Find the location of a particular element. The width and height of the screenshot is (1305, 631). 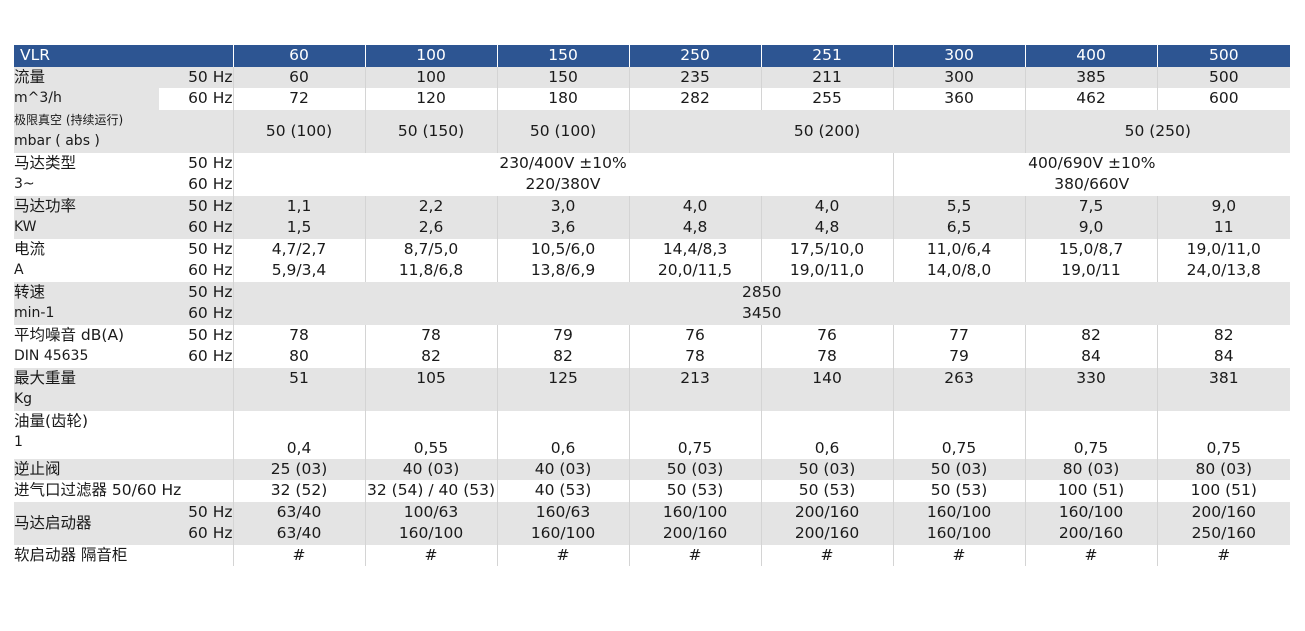

cell: 500 is located at coordinates (1223, 77).